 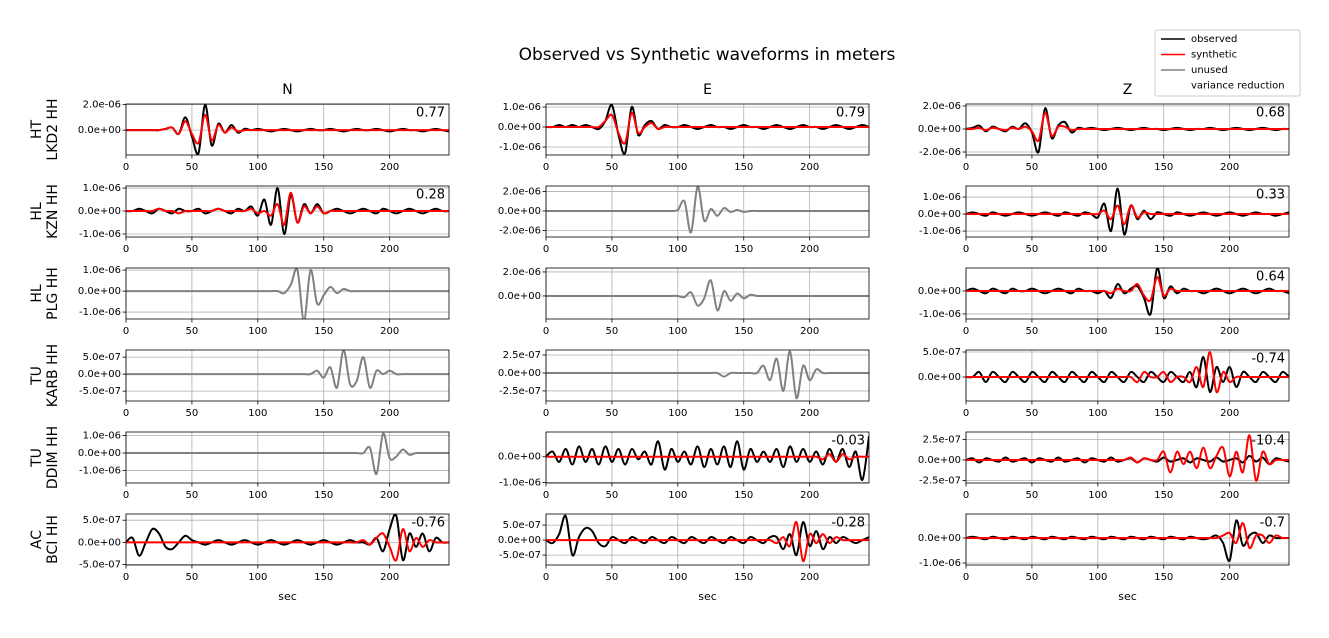 What do you see at coordinates (684, 137) in the screenshot?
I see `subplot: 0 50 100 150 200 1.0e-06 0.0e+00 -1.0e-06 0.79` at bounding box center [684, 137].